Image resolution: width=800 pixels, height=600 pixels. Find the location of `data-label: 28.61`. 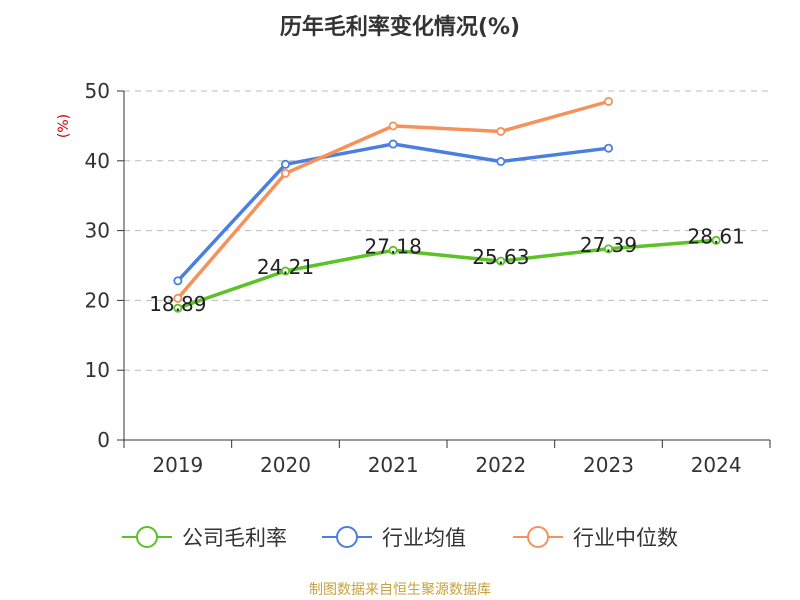

data-label: 28.61 is located at coordinates (716, 236).